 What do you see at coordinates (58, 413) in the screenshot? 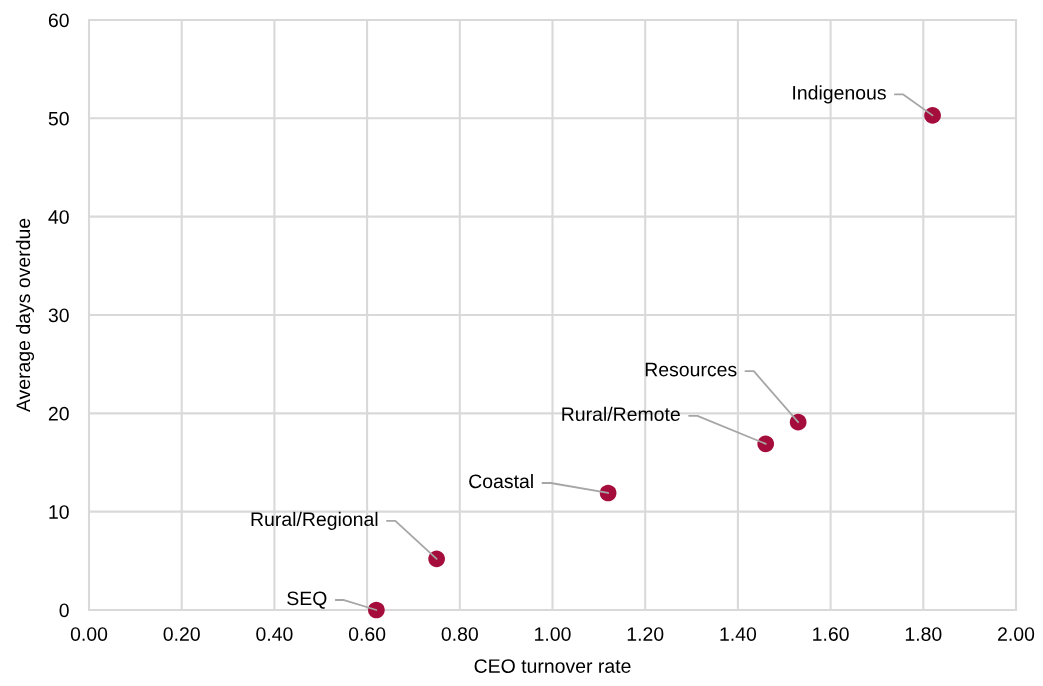
I see `y-tick-label: 20` at bounding box center [58, 413].